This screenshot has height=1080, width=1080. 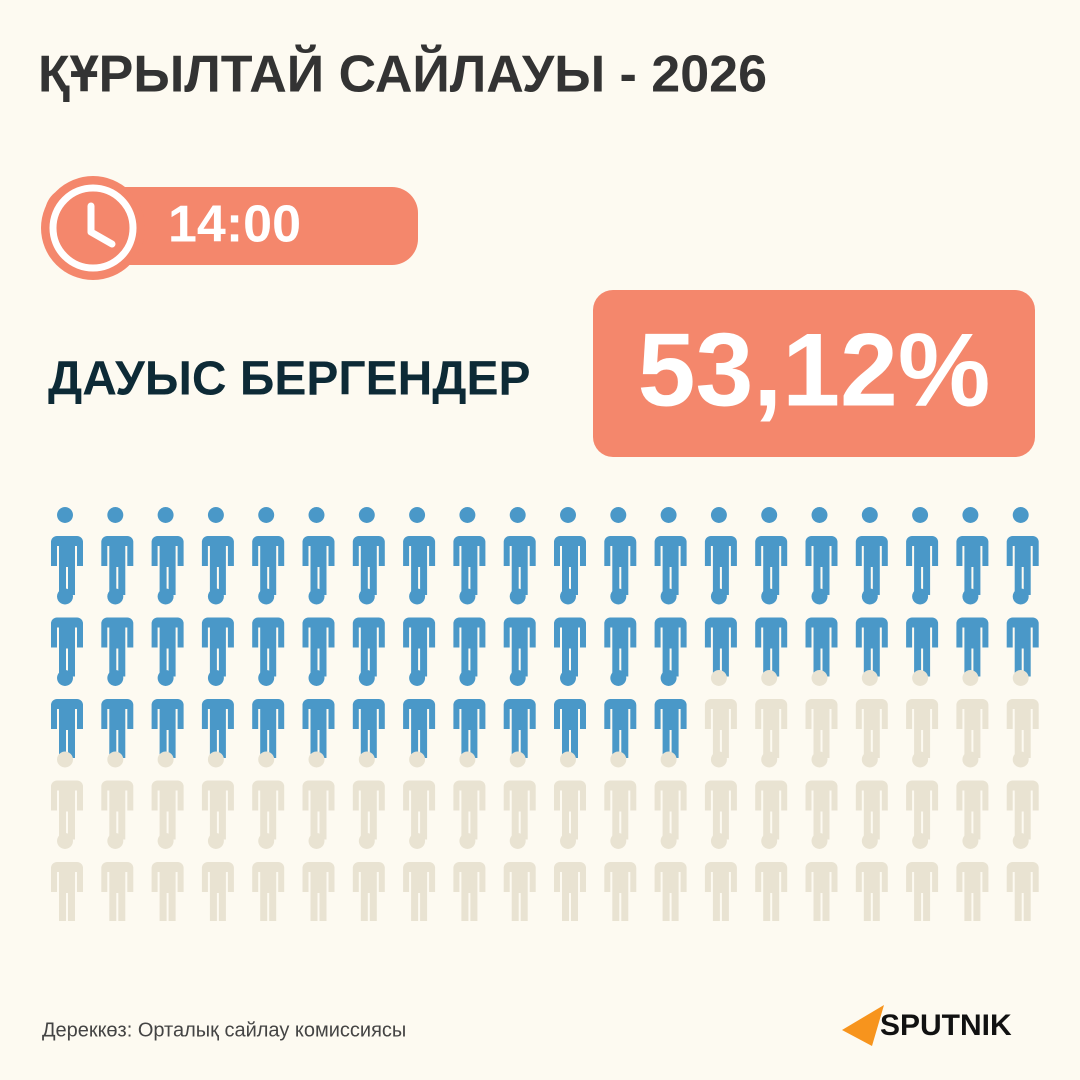 What do you see at coordinates (814, 370) in the screenshot?
I see `turnout-value: 53,12%` at bounding box center [814, 370].